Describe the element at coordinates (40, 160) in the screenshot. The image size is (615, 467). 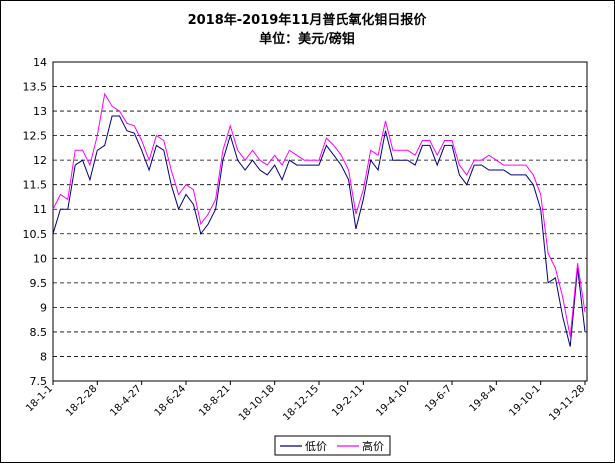
I see `y-tick-label: 12` at that location.